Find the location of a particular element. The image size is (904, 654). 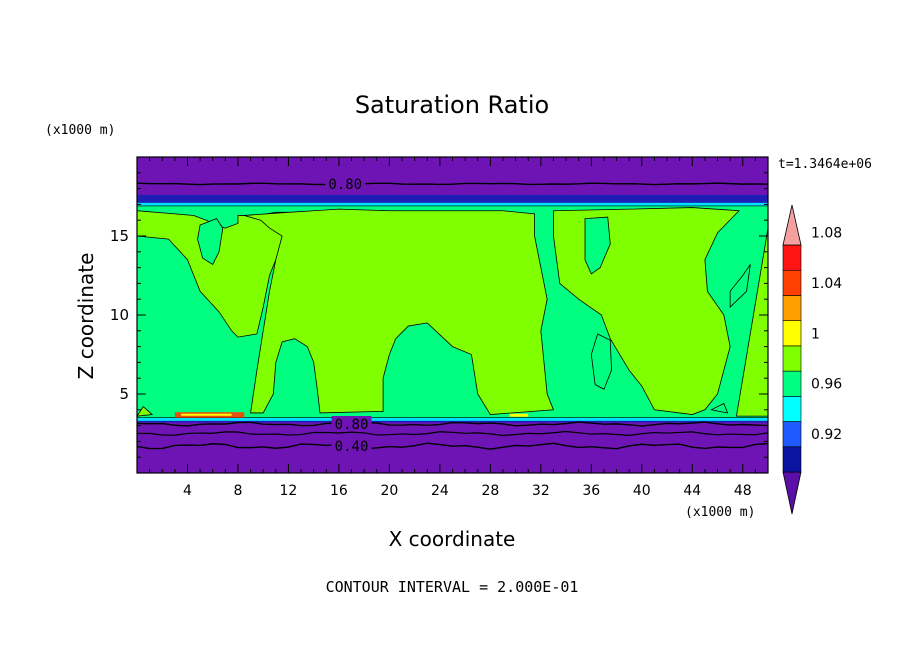

x-tick-label: 12 is located at coordinates (289, 491).